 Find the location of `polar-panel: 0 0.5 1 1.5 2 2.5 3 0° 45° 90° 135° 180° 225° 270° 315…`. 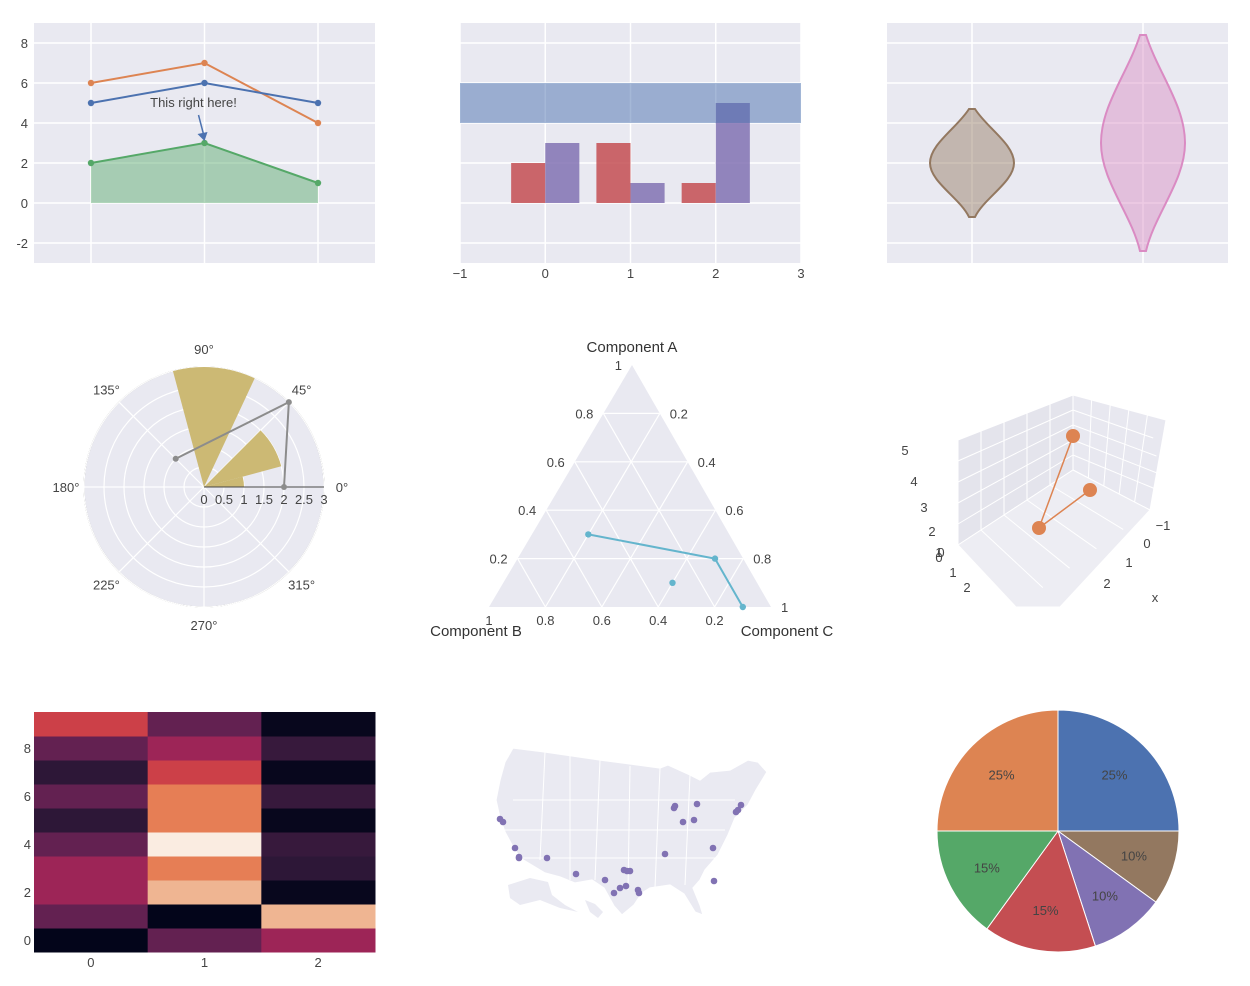

polar-panel: 0 0.5 1 1.5 2 2.5 3 0° 45° 90° 135° 180° 225° 270° 315… is located at coordinates (201, 487).